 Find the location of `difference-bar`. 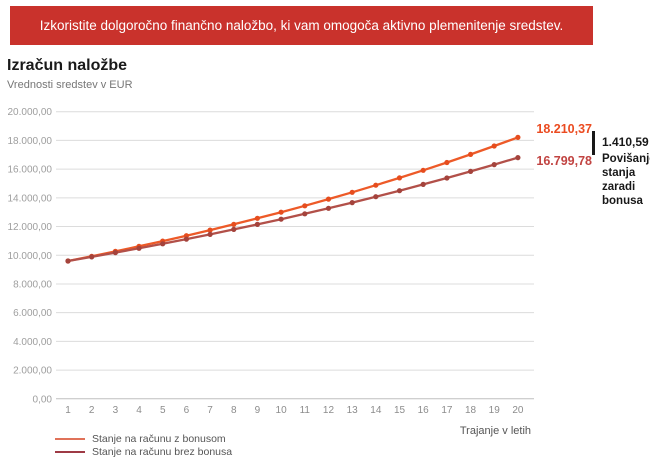

difference-bar is located at coordinates (593, 143).